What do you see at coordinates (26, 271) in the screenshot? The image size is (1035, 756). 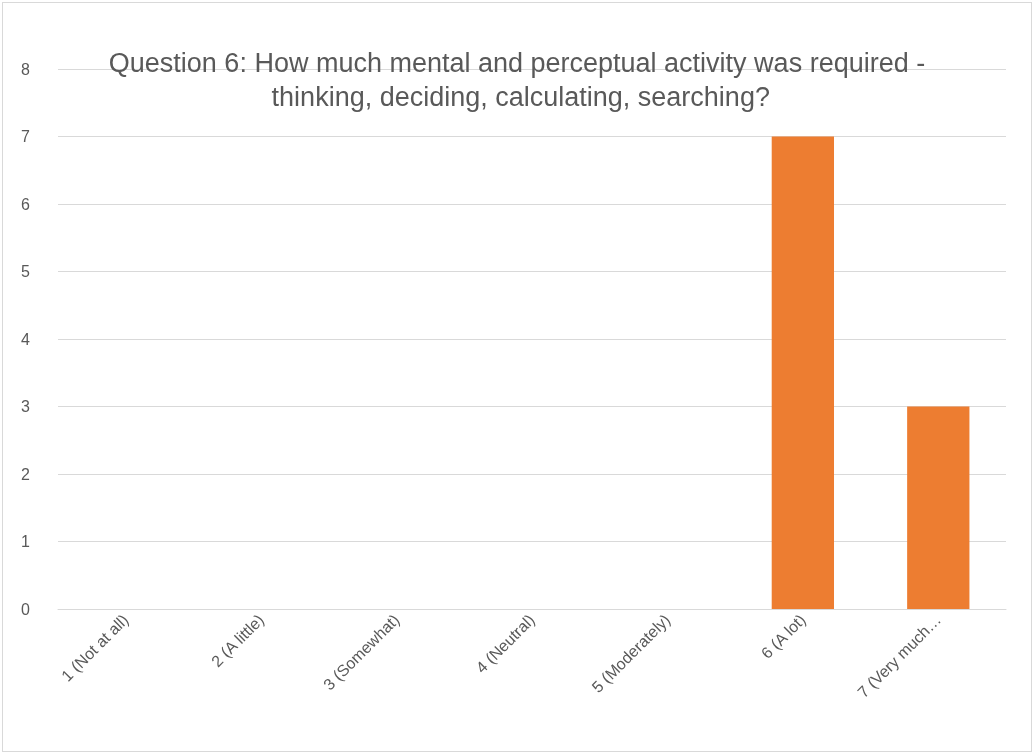 I see `y-tick-label: 5` at bounding box center [26, 271].